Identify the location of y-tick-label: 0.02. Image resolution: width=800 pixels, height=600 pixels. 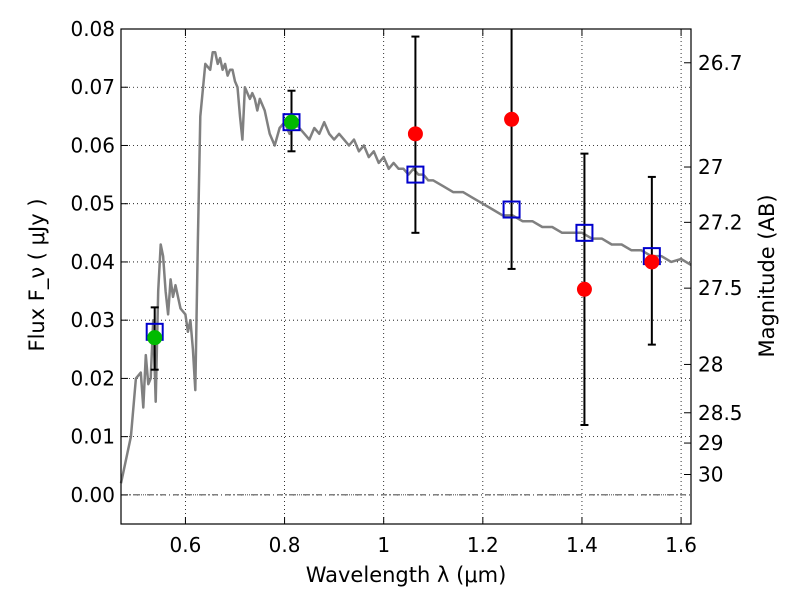
(92, 378).